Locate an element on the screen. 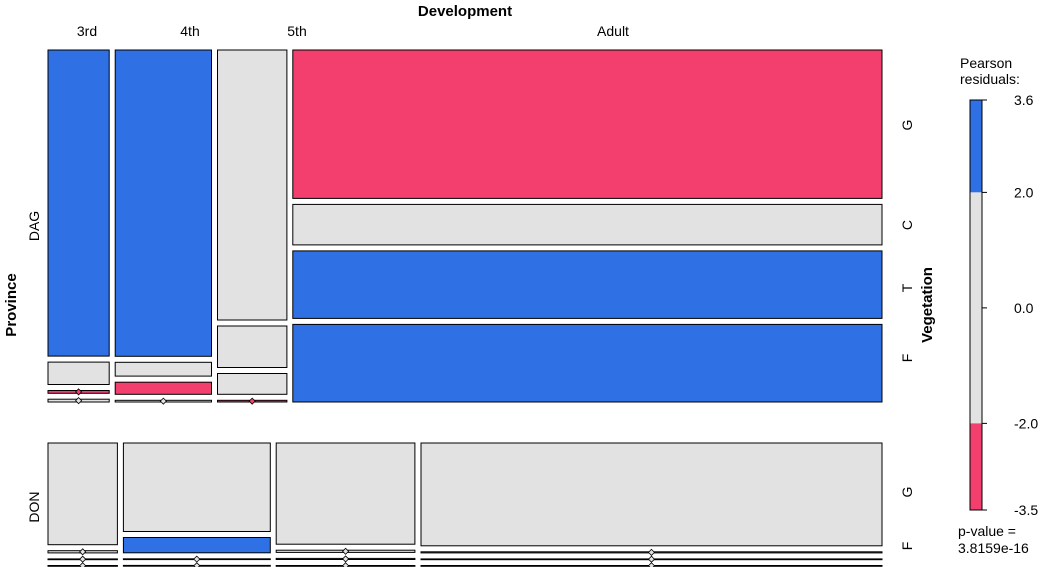  legend-swatch-mid is located at coordinates (976, 308).